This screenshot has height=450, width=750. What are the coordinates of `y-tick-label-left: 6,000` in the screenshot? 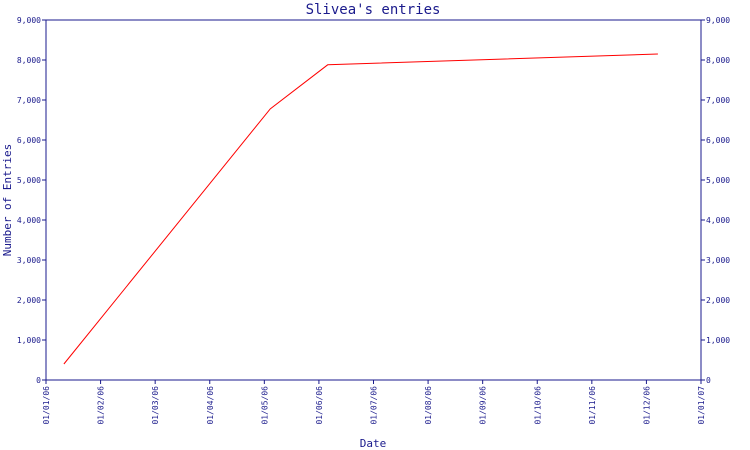 It's located at (29, 140).